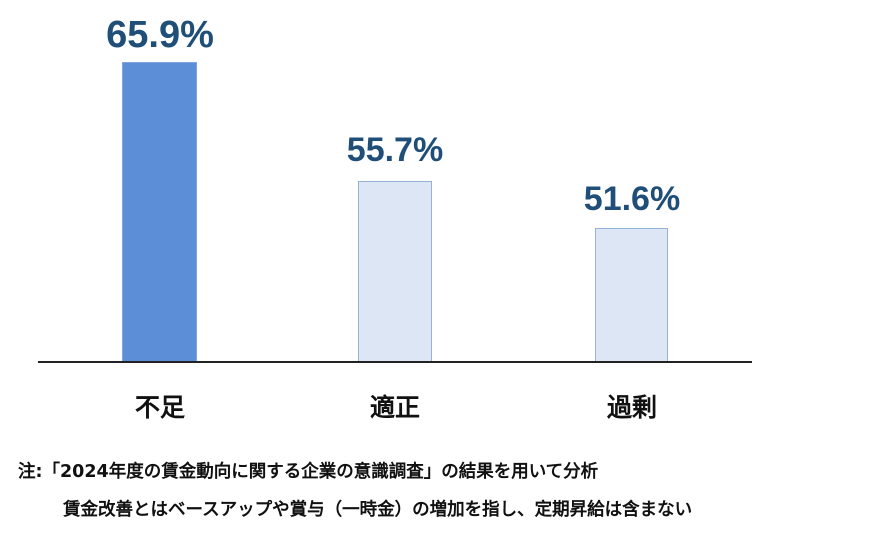 This screenshot has width=886, height=540. Describe the element at coordinates (159, 407) in the screenshot. I see `category-label-shortage: 不足` at that location.